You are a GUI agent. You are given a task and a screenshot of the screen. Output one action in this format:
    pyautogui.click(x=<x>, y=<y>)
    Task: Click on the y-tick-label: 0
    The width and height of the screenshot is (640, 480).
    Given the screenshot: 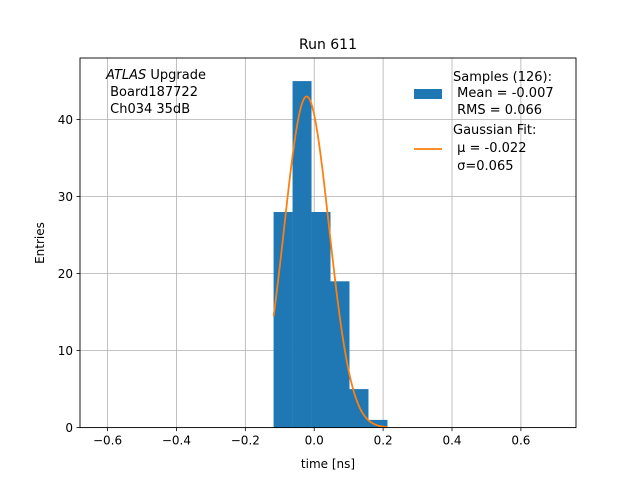 What is the action you would take?
    pyautogui.click(x=69, y=428)
    